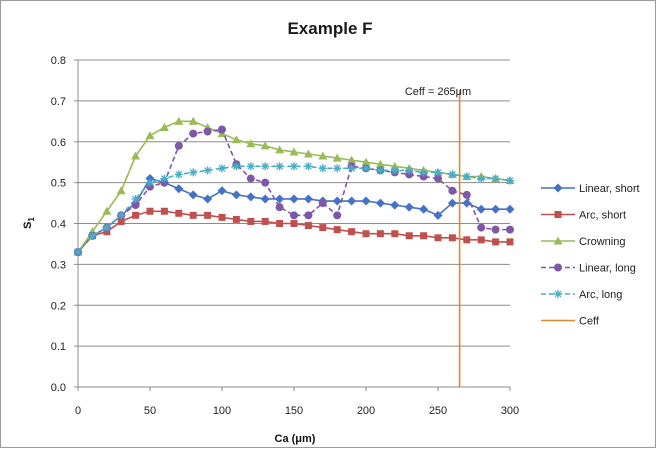 The height and width of the screenshot is (449, 656). I want to click on legend-item: Linear, short, so click(590, 189).